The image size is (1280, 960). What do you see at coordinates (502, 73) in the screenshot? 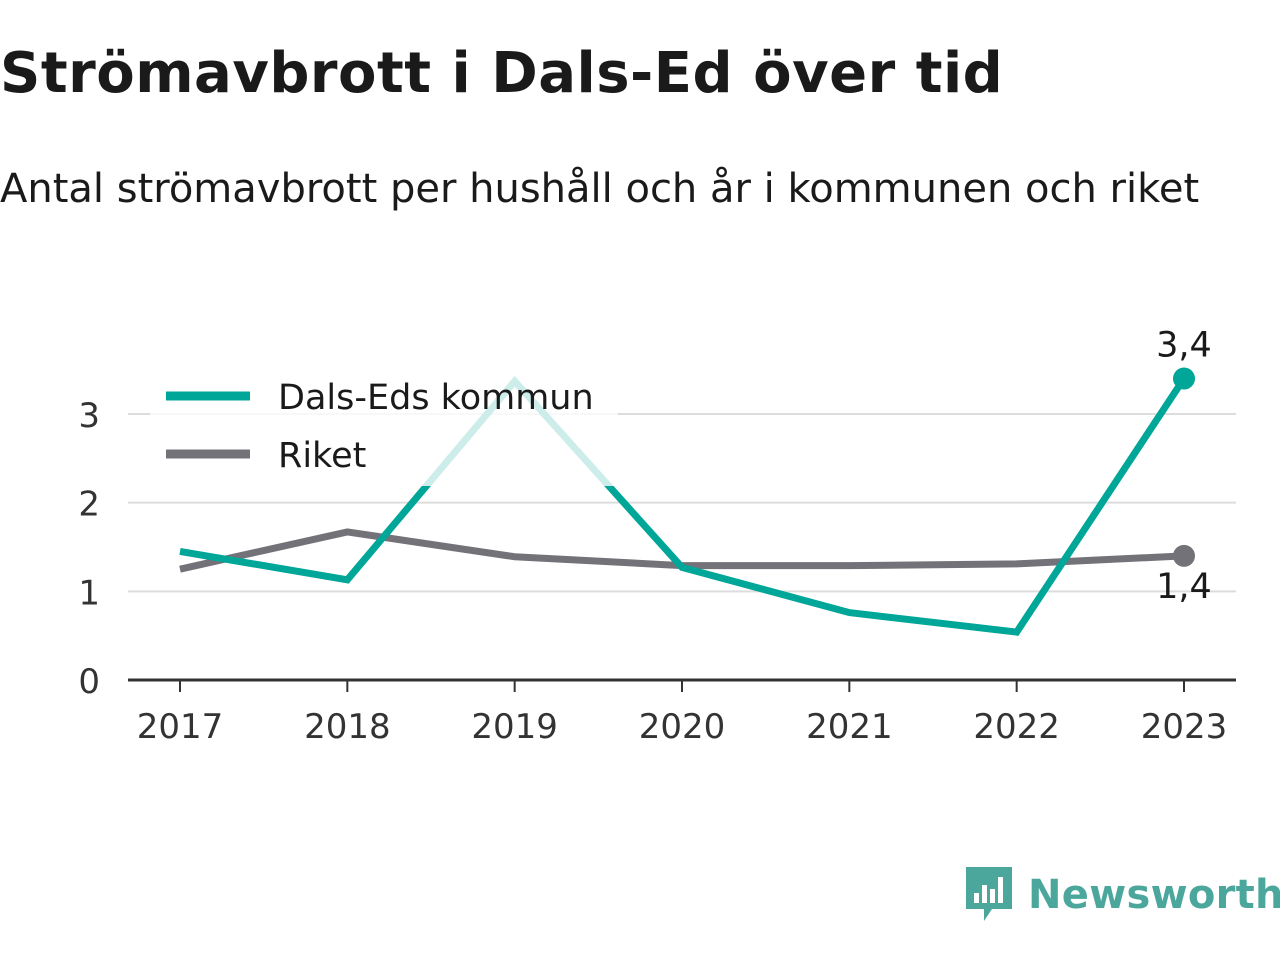
I see `chart-title: Strömavbrott i Dals-Ed över tid` at bounding box center [502, 73].